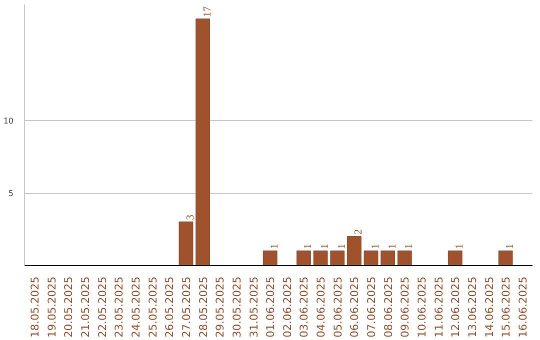 This screenshot has width=540, height=340. I want to click on data-label: 3, so click(190, 217).